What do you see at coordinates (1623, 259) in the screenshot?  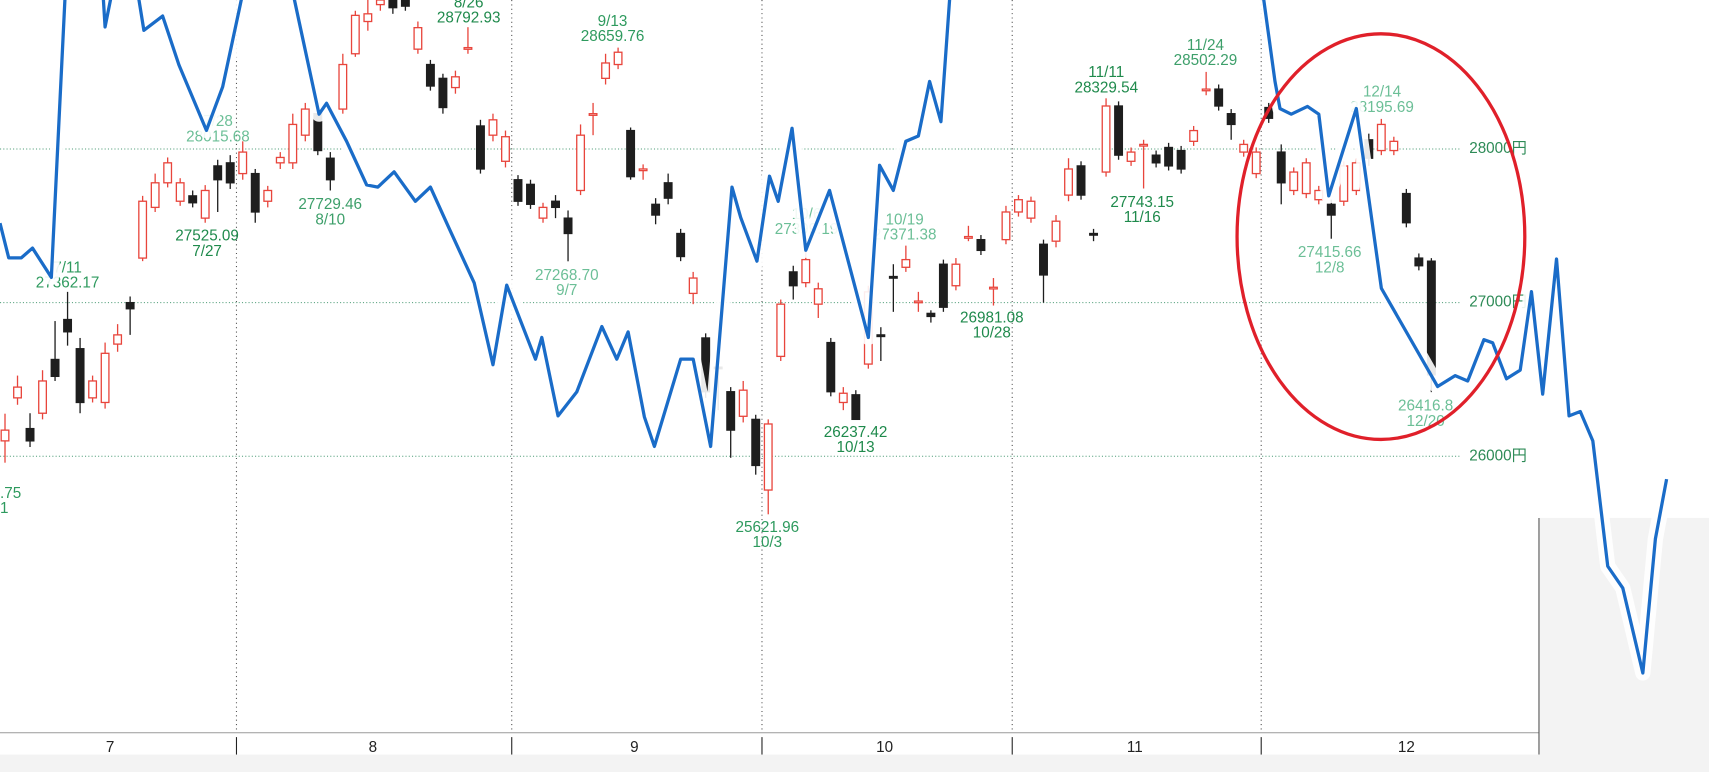 I see `axis-panel` at bounding box center [1623, 259].